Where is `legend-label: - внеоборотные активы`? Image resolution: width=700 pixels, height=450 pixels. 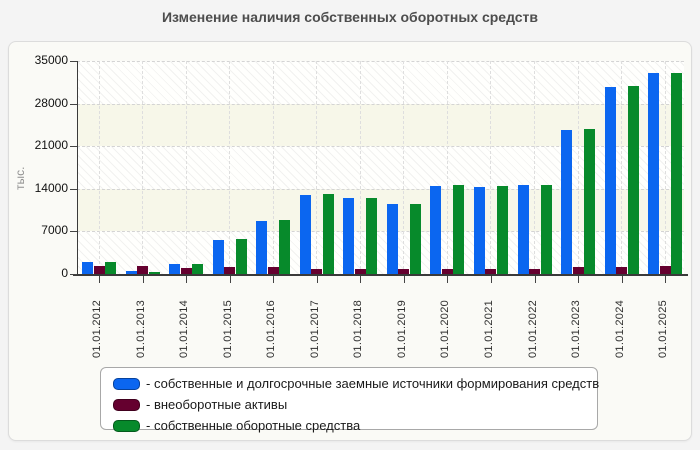 legend-label: - внеоборотные активы is located at coordinates (217, 404).